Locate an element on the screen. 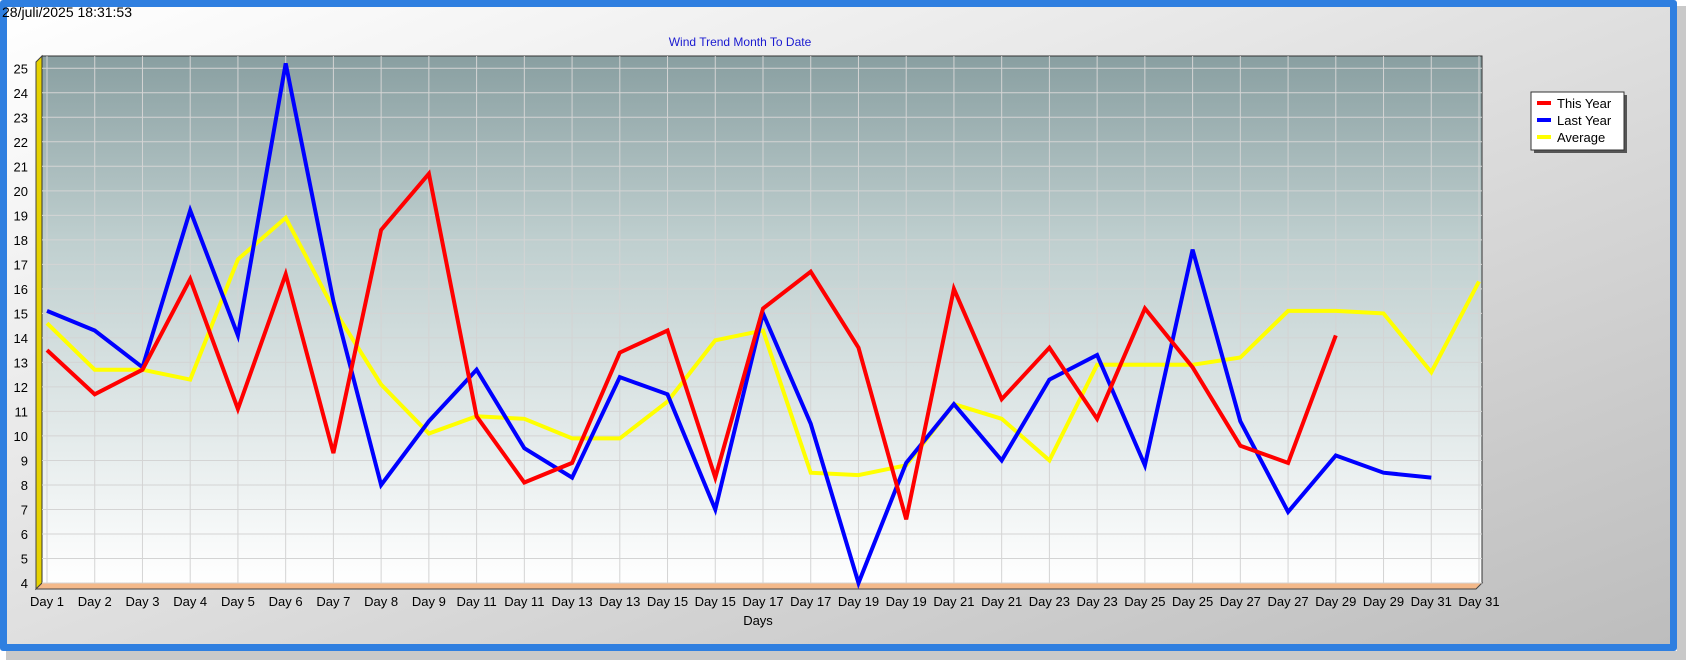 The image size is (1693, 669). x-tick-label: Day 5 is located at coordinates (238, 601).